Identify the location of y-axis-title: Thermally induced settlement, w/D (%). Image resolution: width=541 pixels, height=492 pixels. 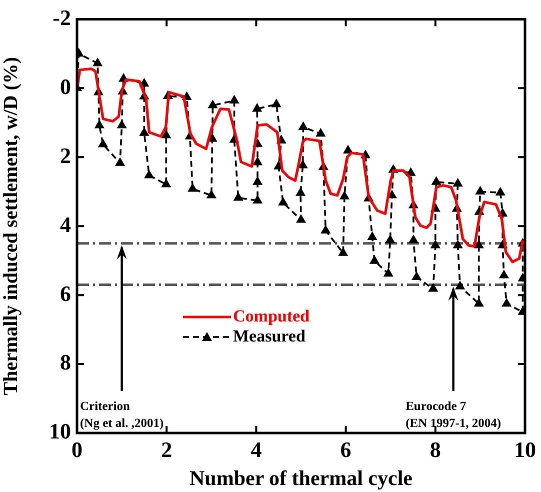
(11, 226).